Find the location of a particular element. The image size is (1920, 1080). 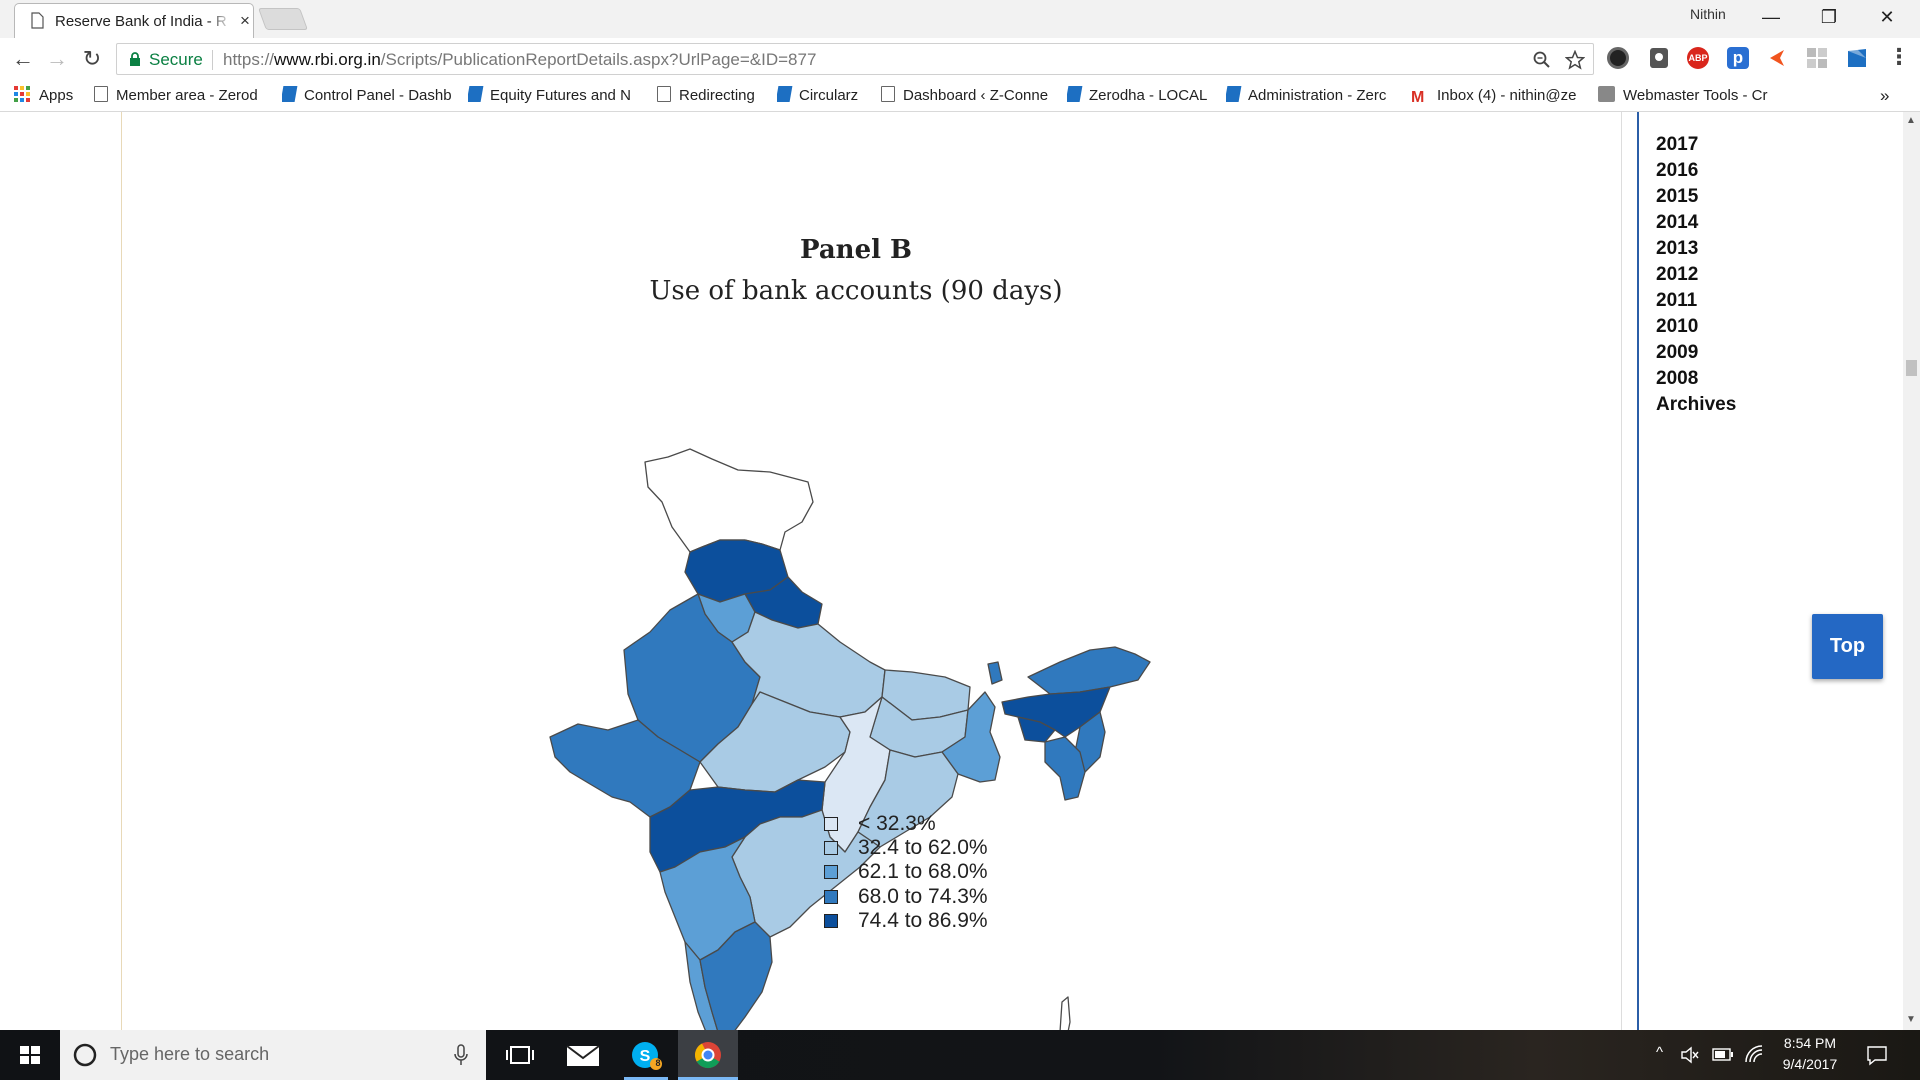

url-domain: www.rbi.org.in is located at coordinates (327, 59).